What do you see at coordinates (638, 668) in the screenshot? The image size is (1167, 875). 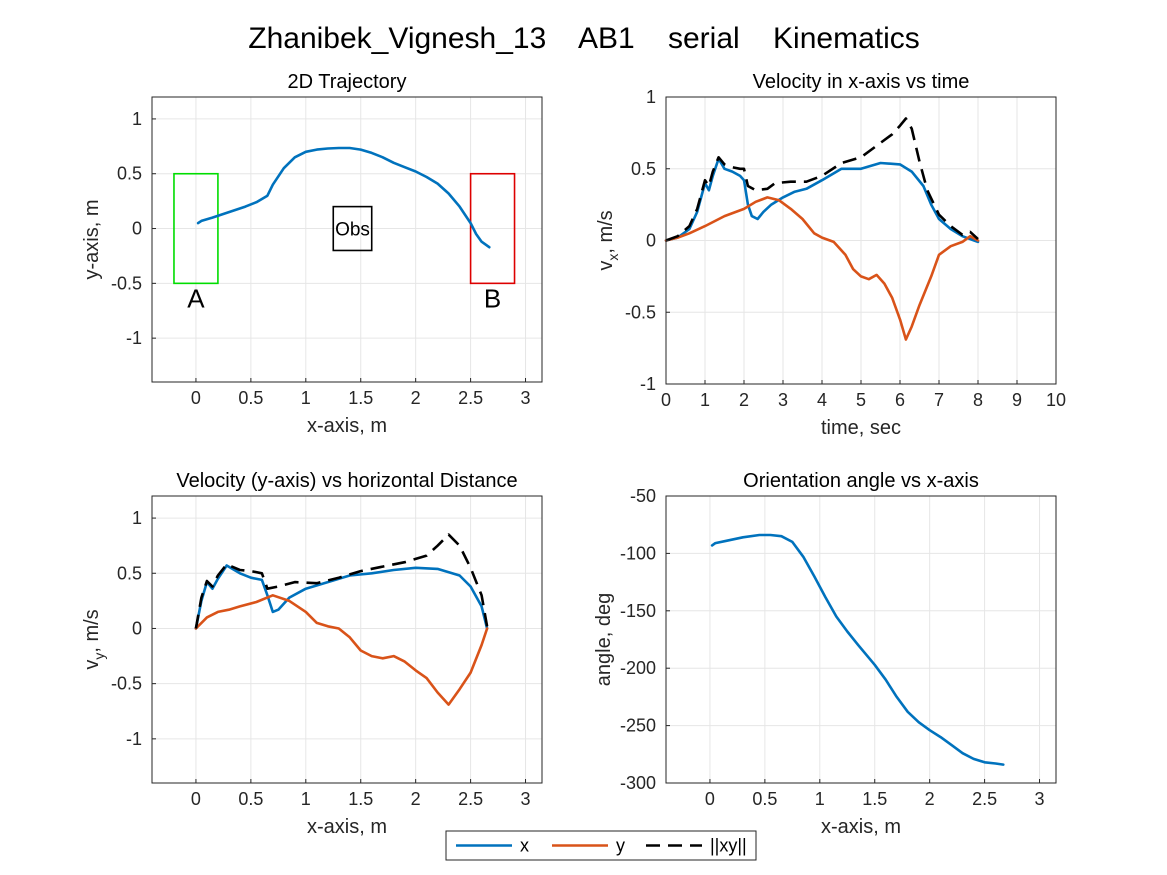 I see `y-tick-label: -200` at bounding box center [638, 668].